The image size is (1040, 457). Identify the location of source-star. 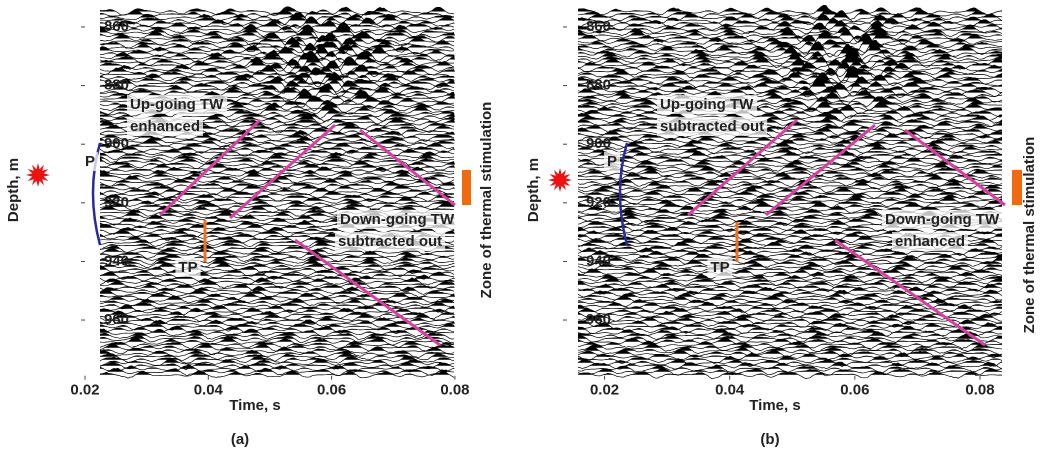
(38, 175).